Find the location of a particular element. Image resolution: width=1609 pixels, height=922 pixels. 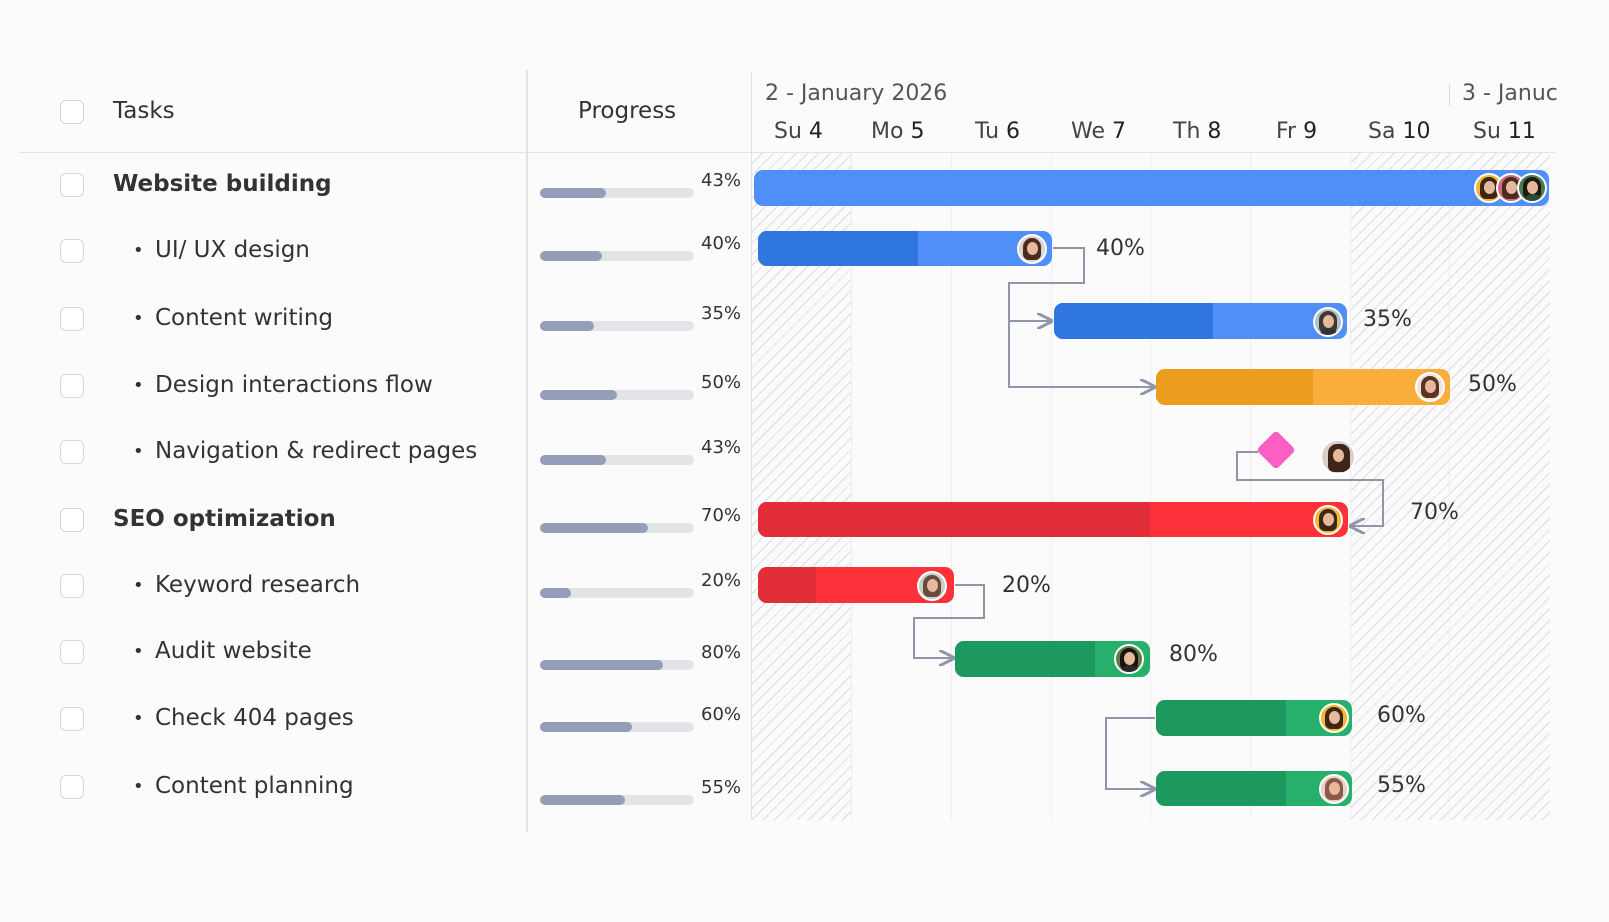

task-group-name: Website building is located at coordinates (222, 184).